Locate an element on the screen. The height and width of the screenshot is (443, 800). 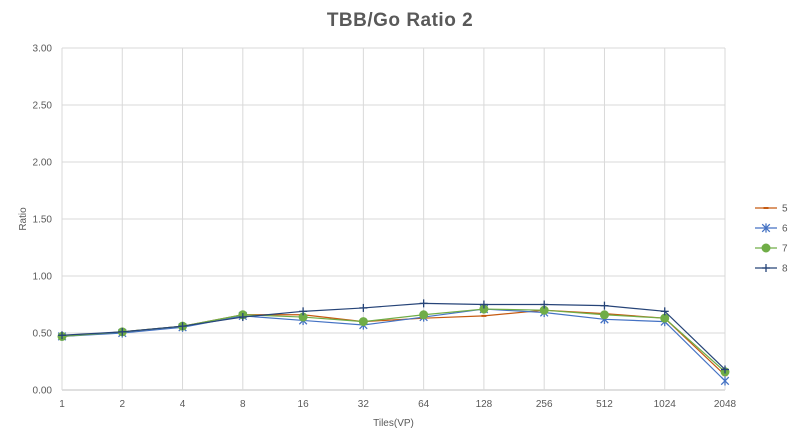
x-axis-label: Tiles(VP) is located at coordinates (393, 423).